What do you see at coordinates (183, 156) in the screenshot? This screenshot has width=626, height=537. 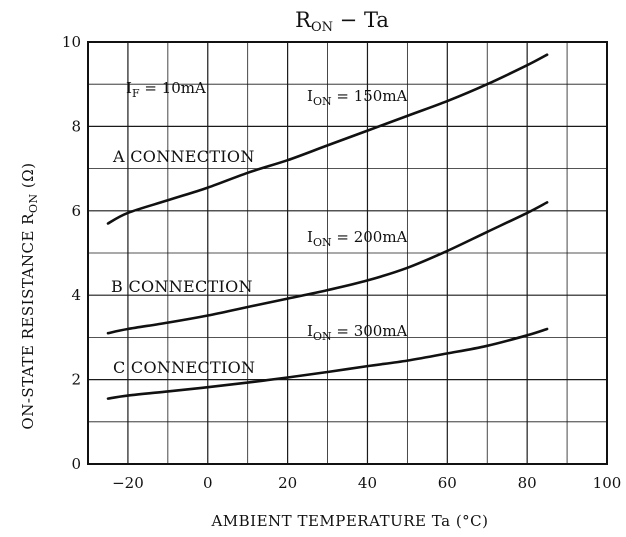 I see `connection-label-a: A CONNECTION` at bounding box center [183, 156].